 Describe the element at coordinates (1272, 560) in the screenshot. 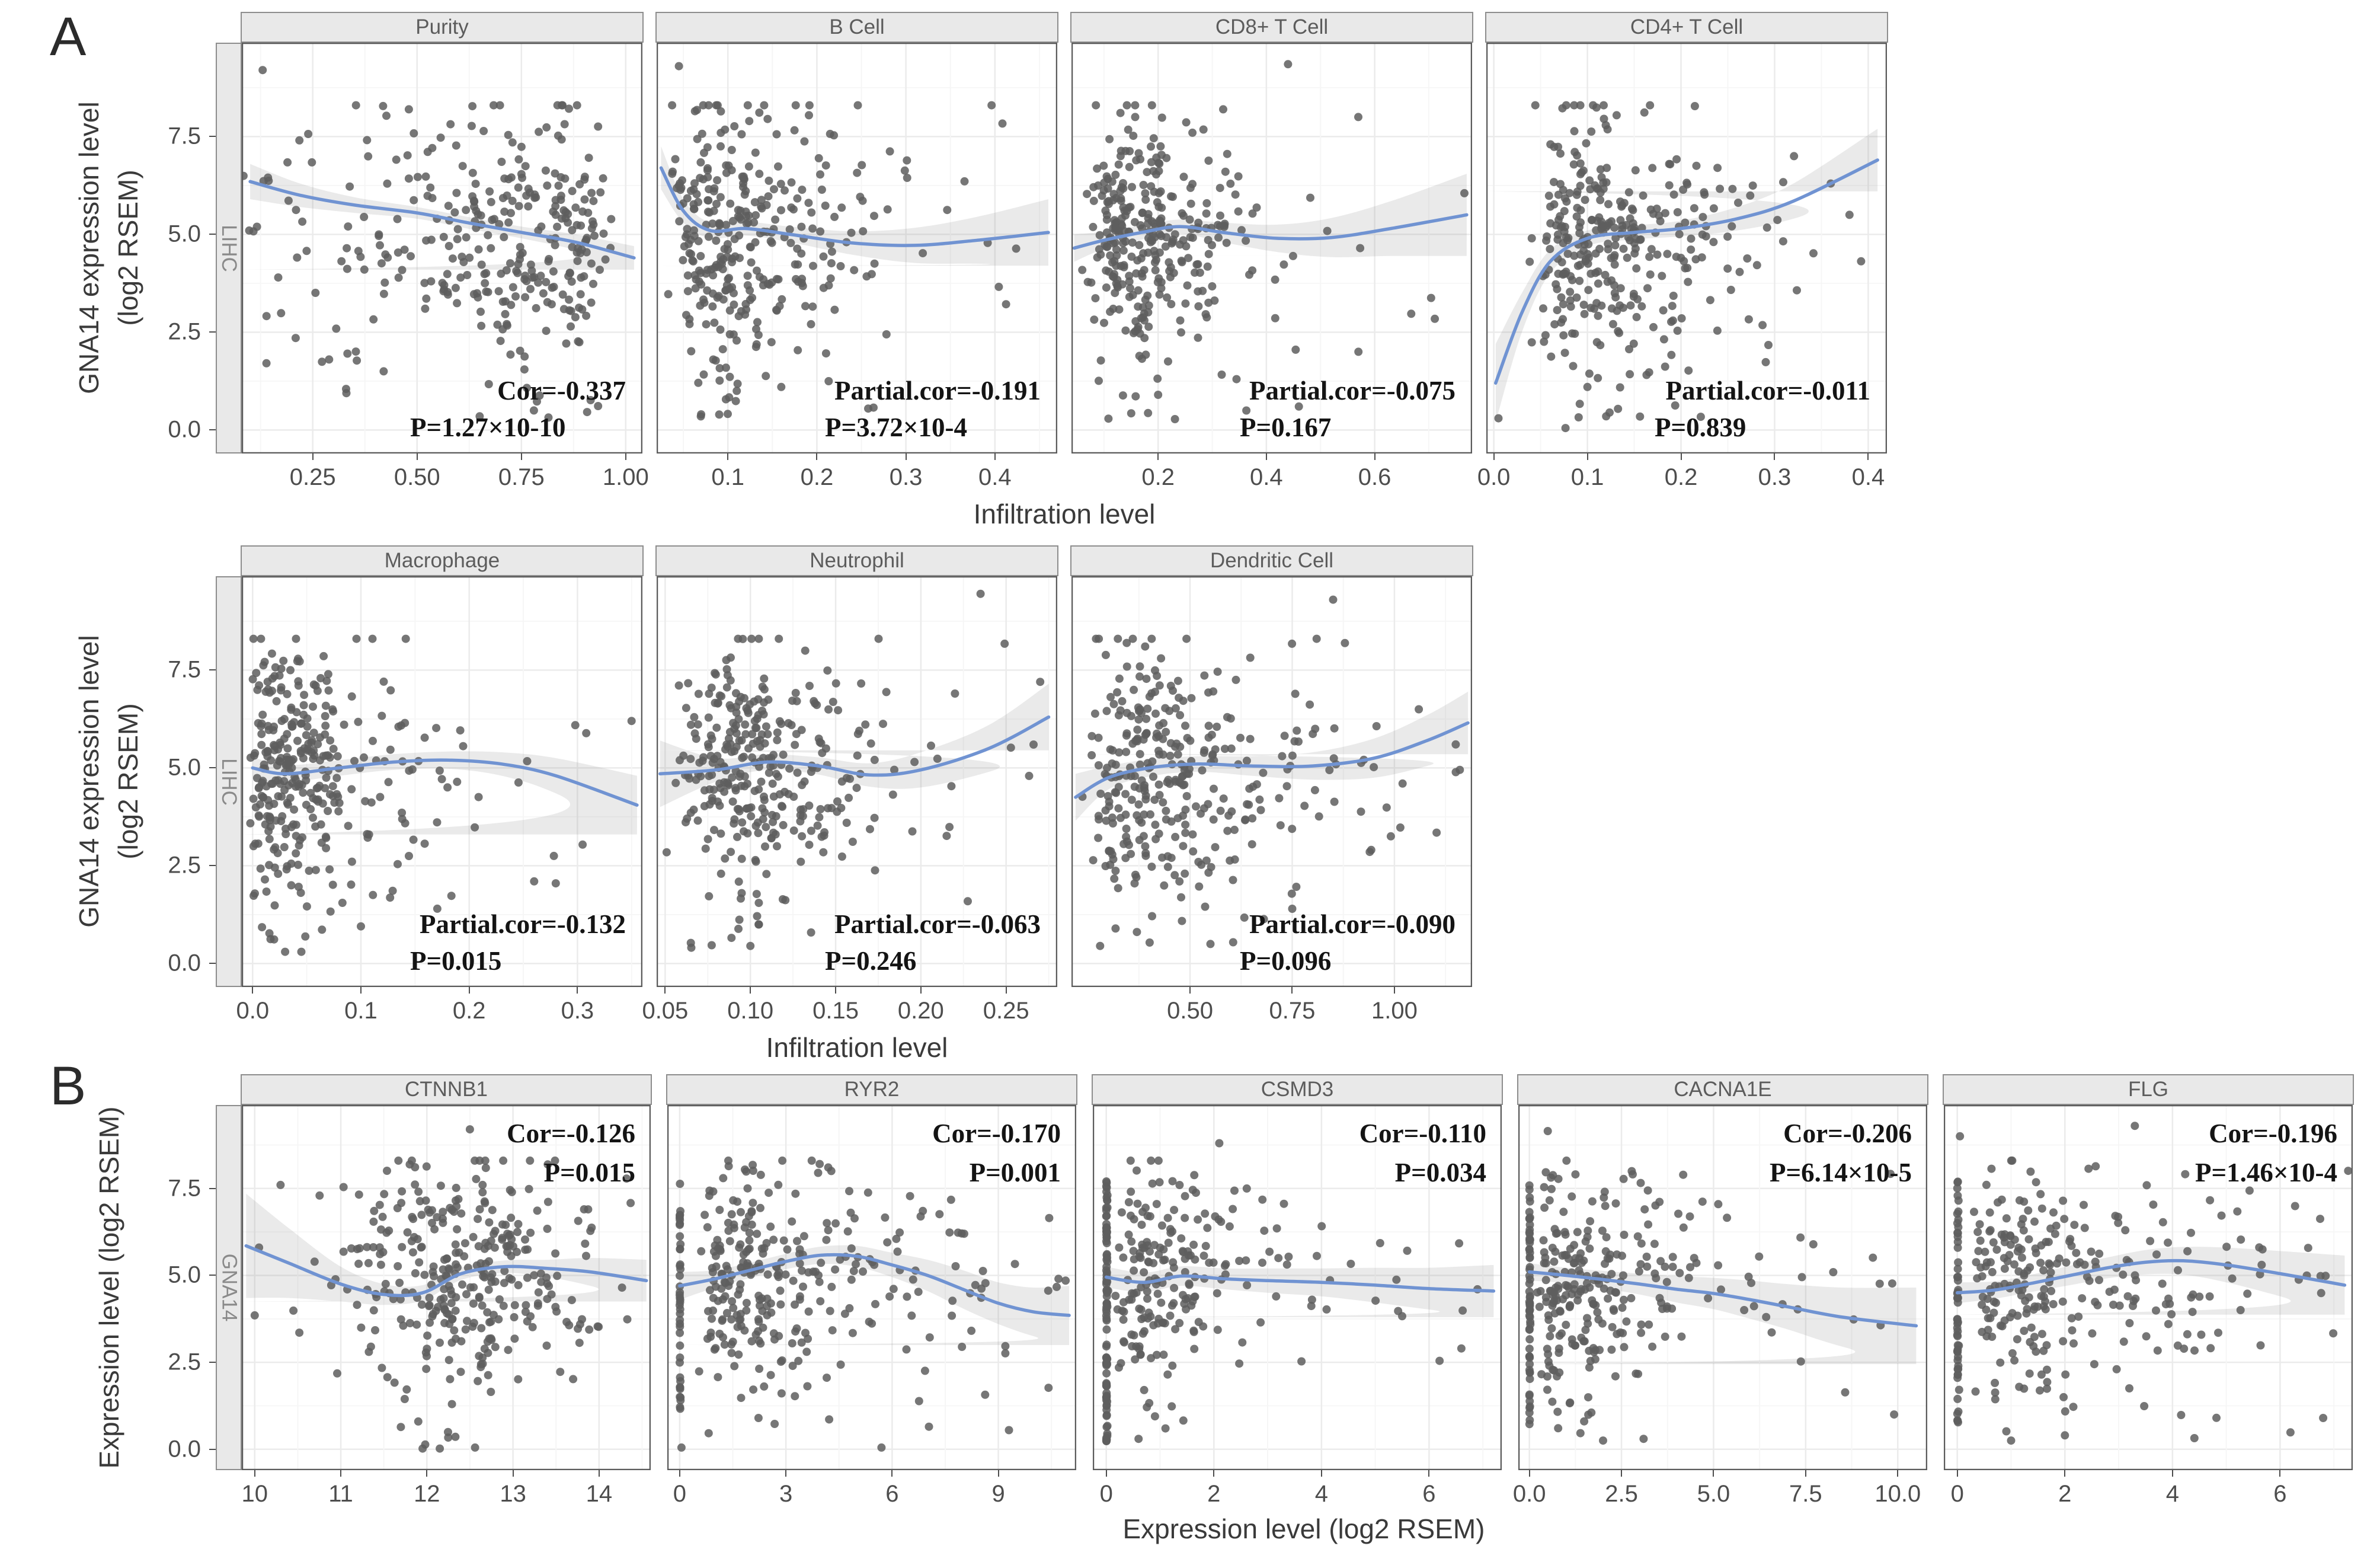

I see `facet-strip-label: Dendritic Cell` at that location.